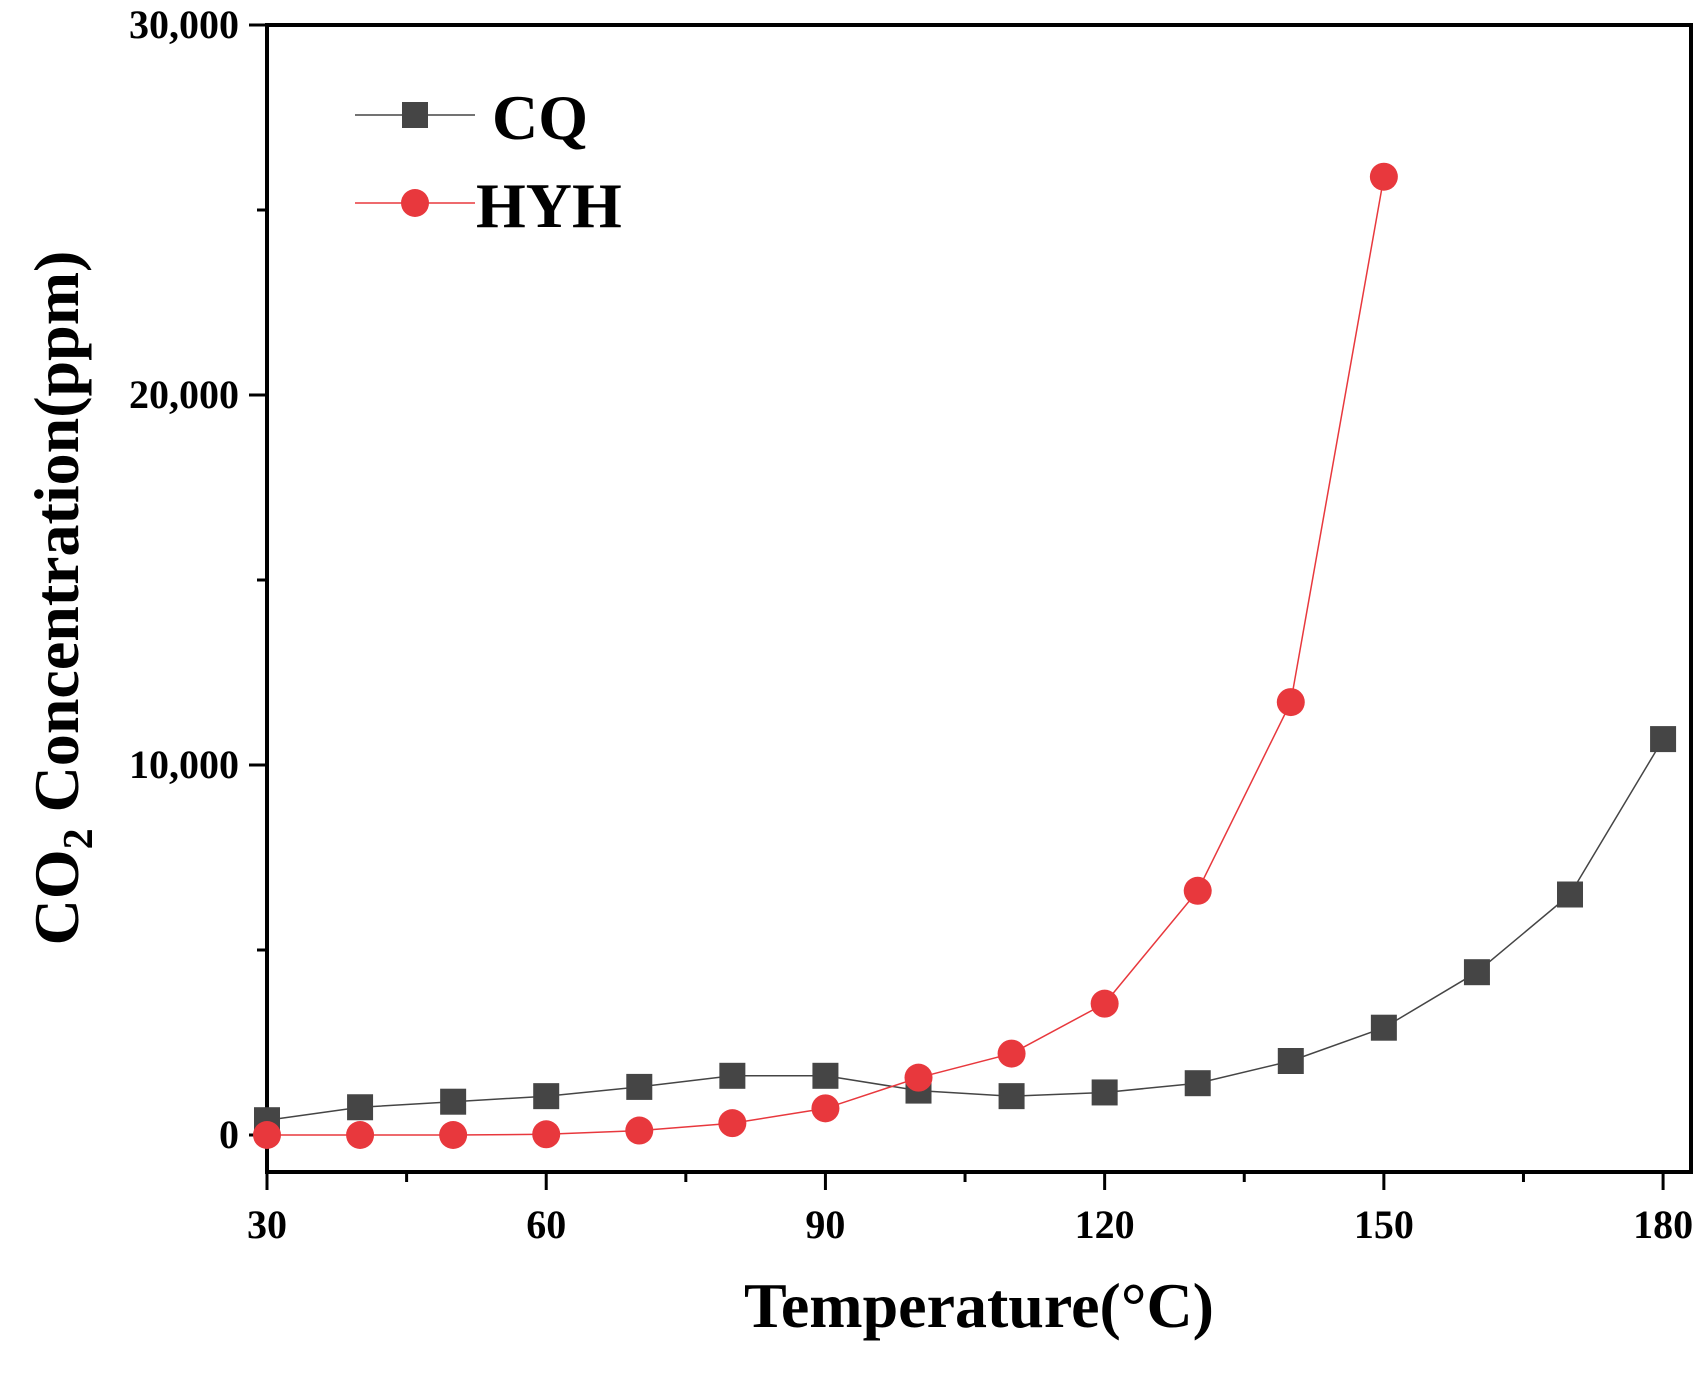 This screenshot has width=1708, height=1378. I want to click on y-axis-title-suffix: Concentration(ppm), so click(56, 540).